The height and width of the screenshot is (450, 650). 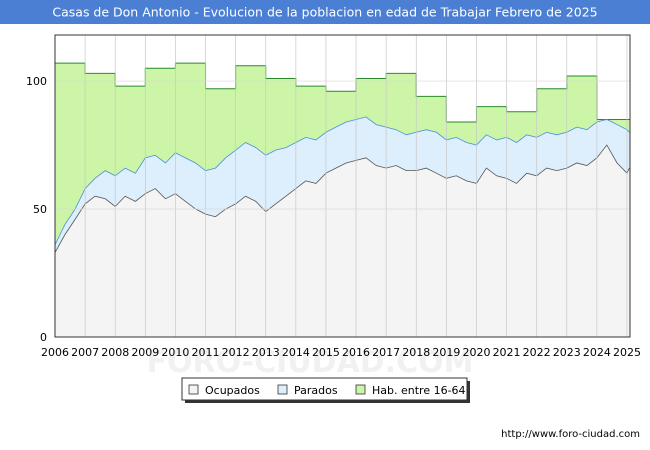 I want to click on y-tick-label: 0, so click(x=43, y=337).